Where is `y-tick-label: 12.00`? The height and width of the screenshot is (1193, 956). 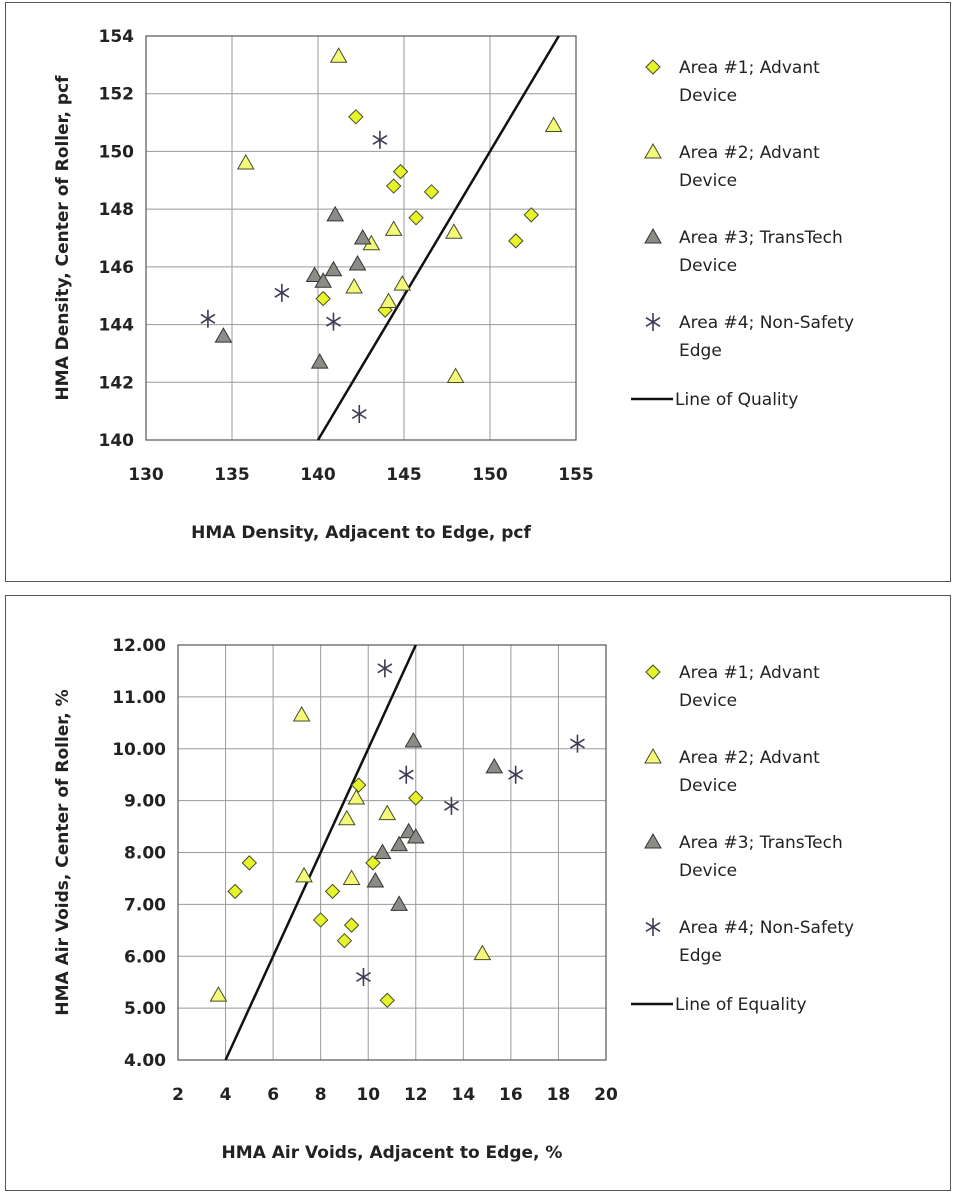
y-tick-label: 12.00 is located at coordinates (139, 646).